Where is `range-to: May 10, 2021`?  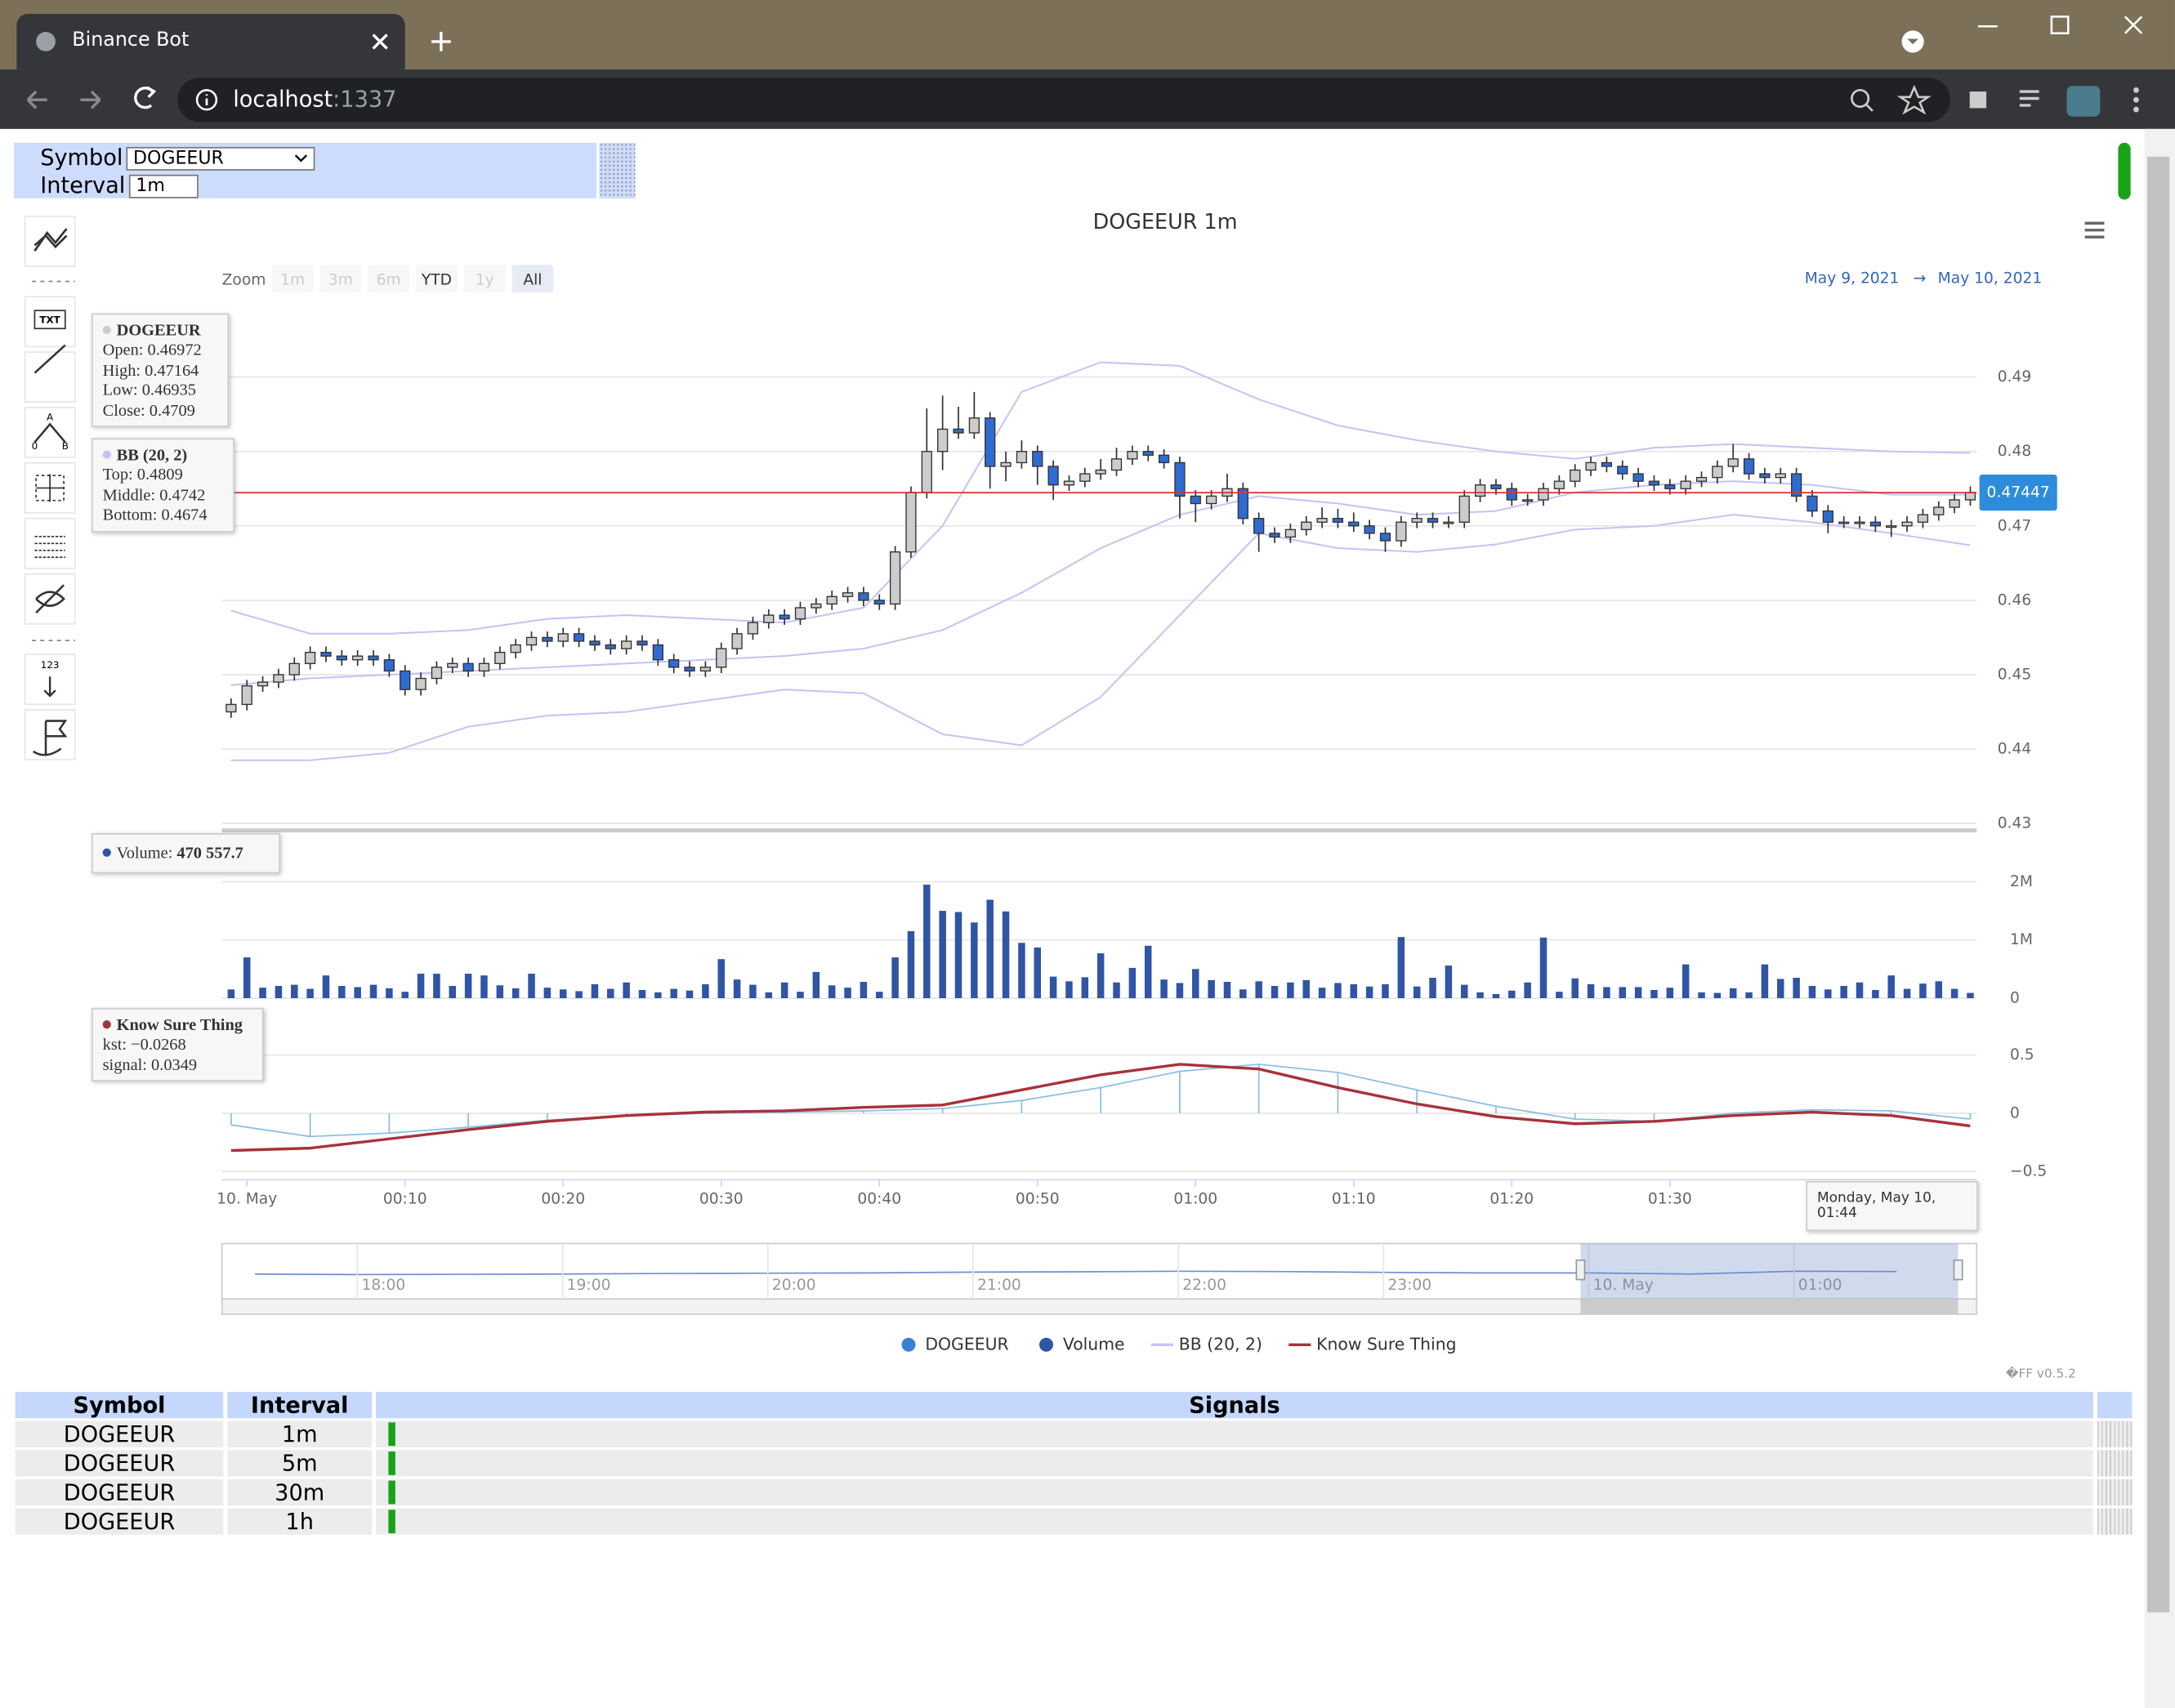
range-to: May 10, 2021 is located at coordinates (1990, 279).